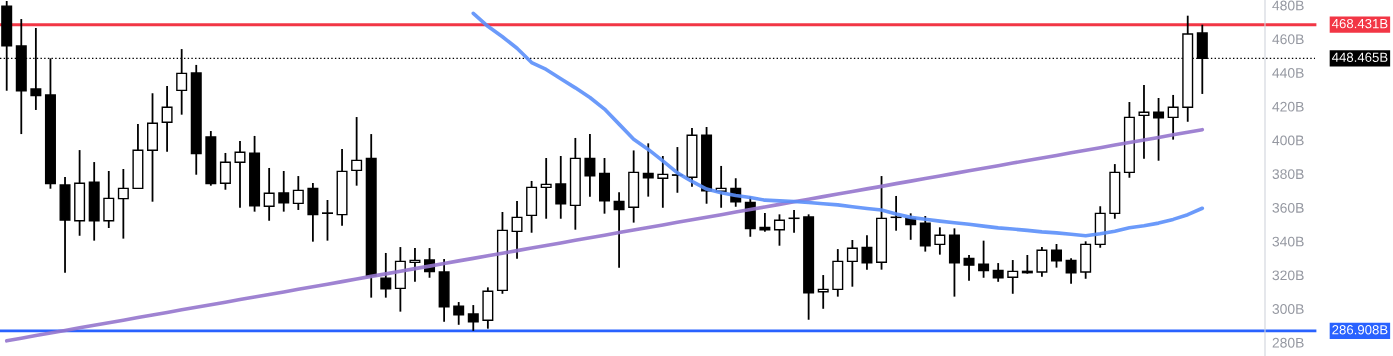 Image resolution: width=1393 pixels, height=356 pixels. I want to click on ref-line-label: 286.908B, so click(1360, 330).